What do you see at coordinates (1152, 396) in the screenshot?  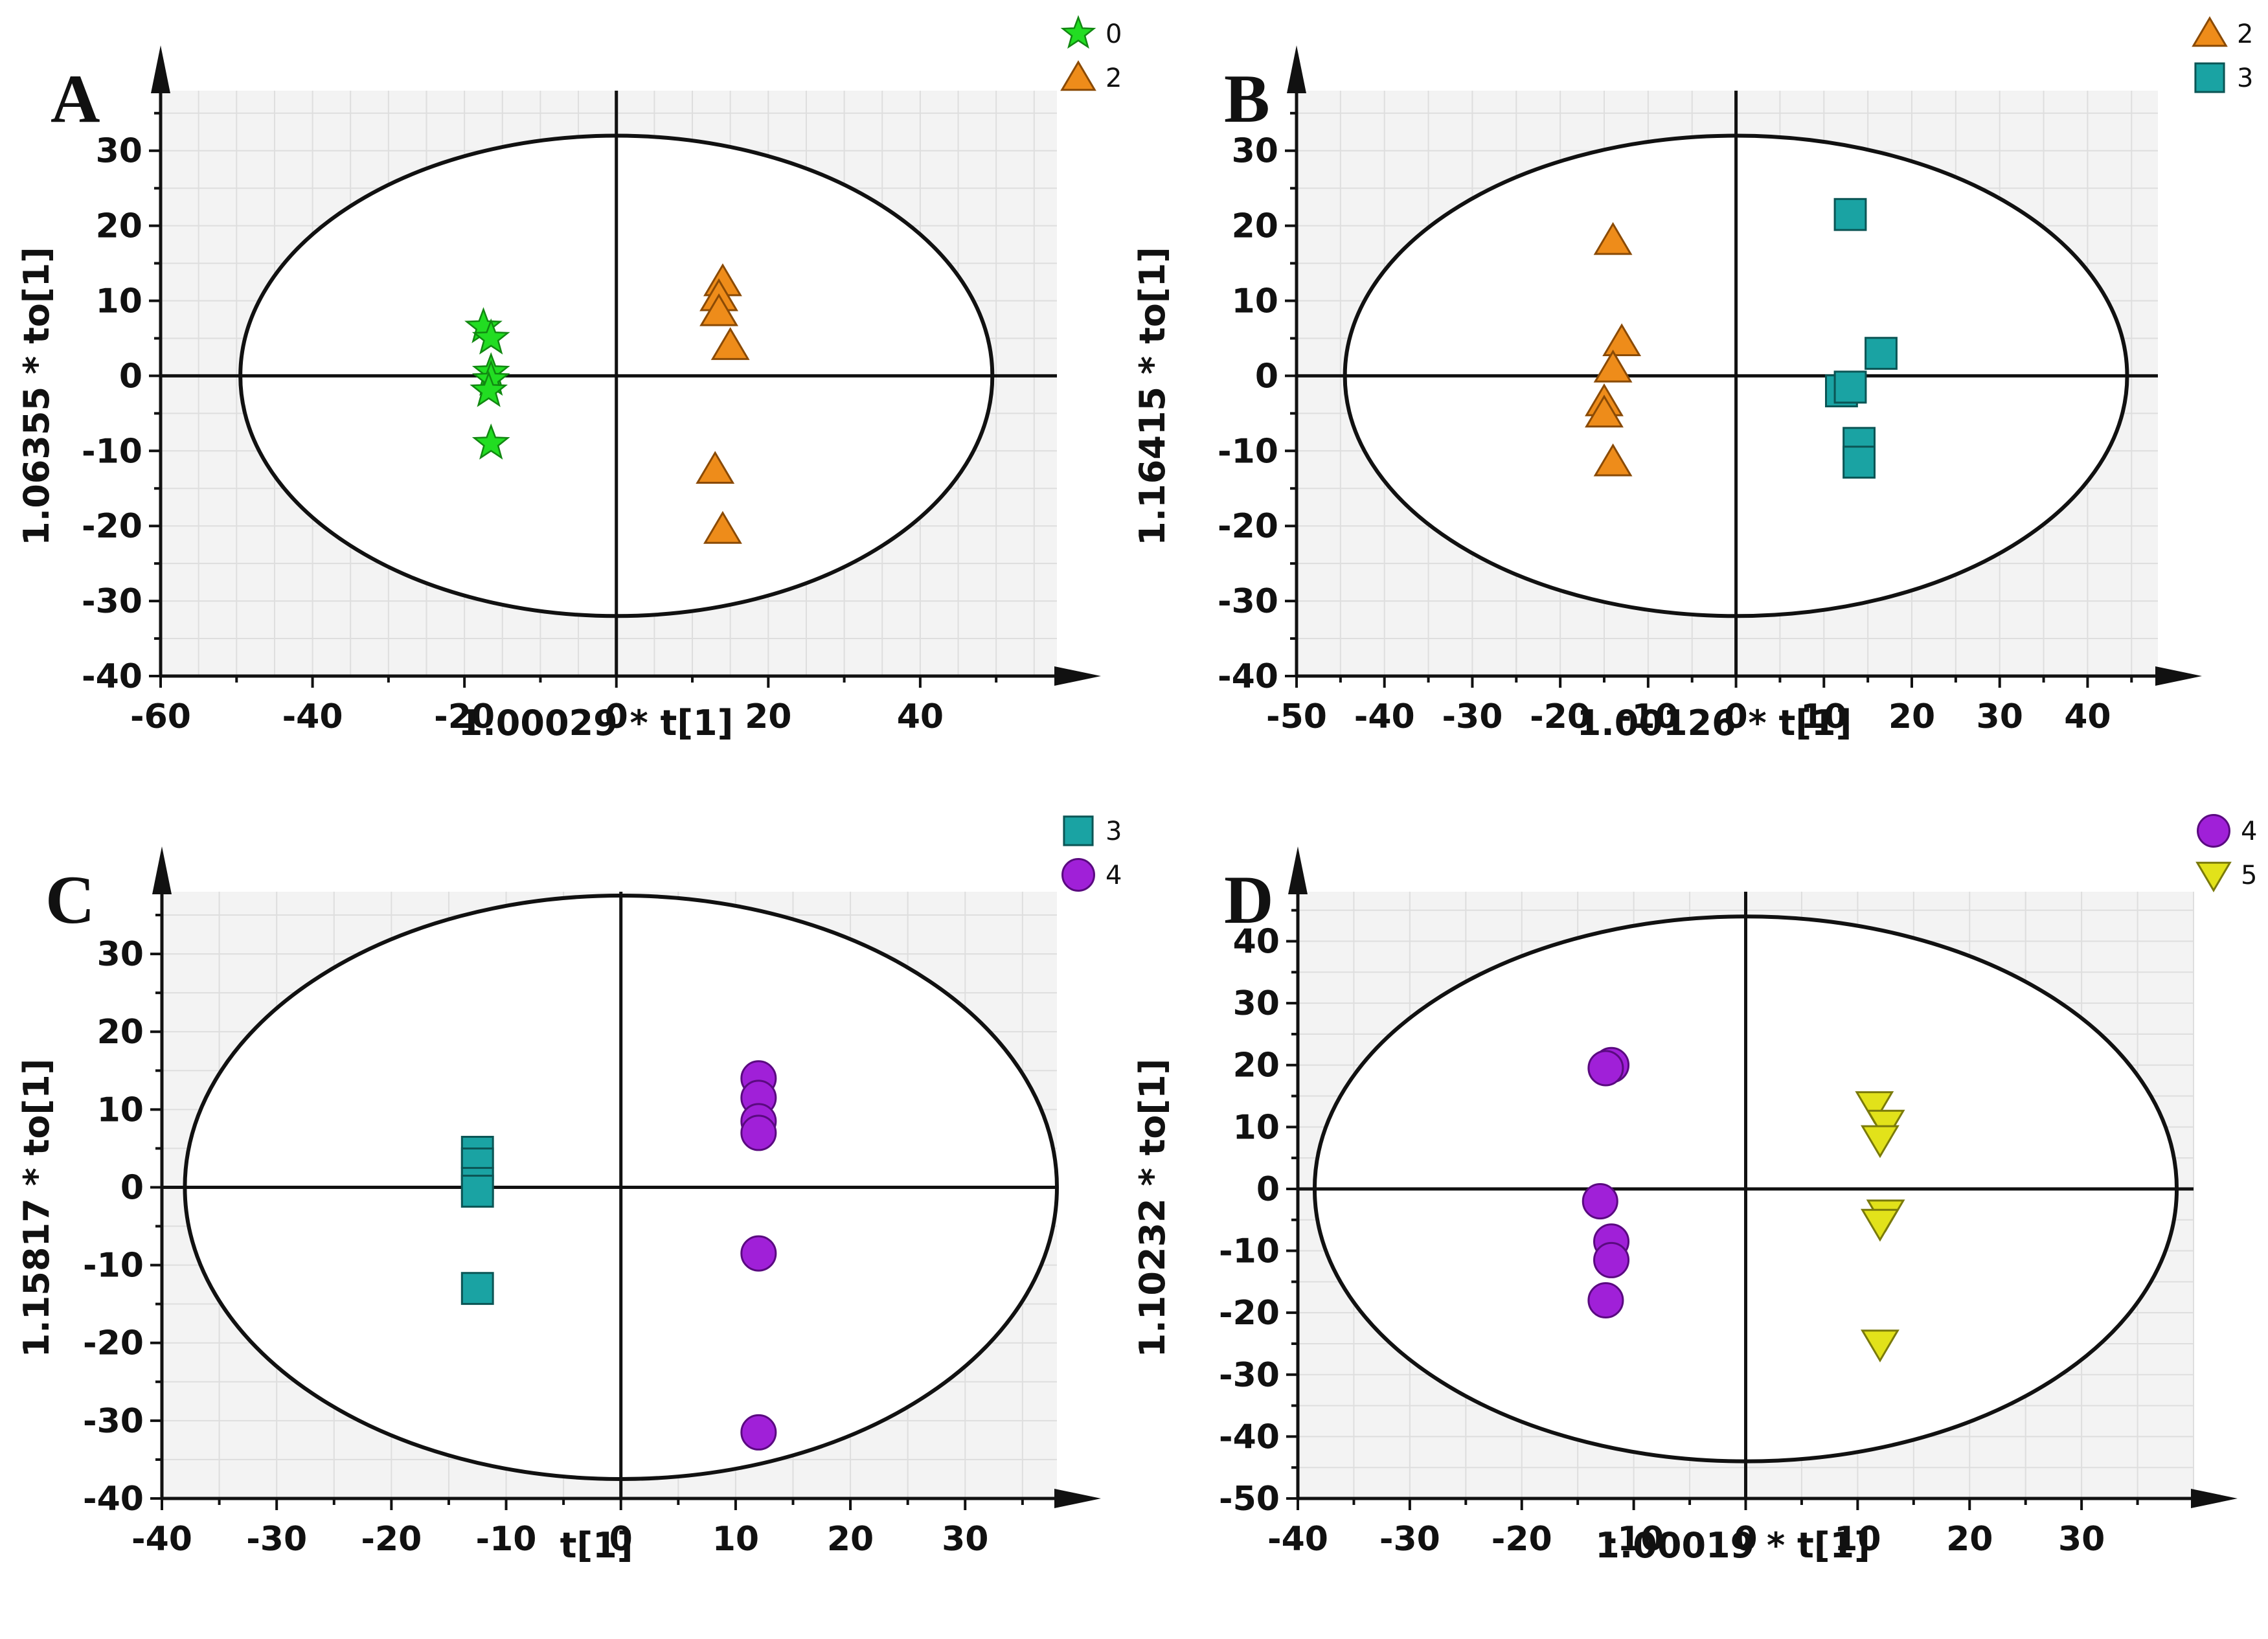 I see `y-axis-title: 1.16415 * to[1]` at bounding box center [1152, 396].